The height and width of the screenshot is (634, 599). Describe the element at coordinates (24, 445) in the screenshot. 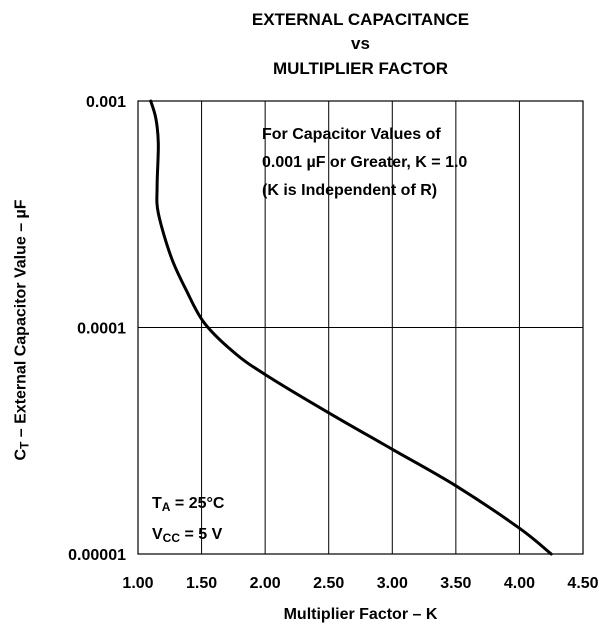

I see `y-axis-label-sub: T` at that location.